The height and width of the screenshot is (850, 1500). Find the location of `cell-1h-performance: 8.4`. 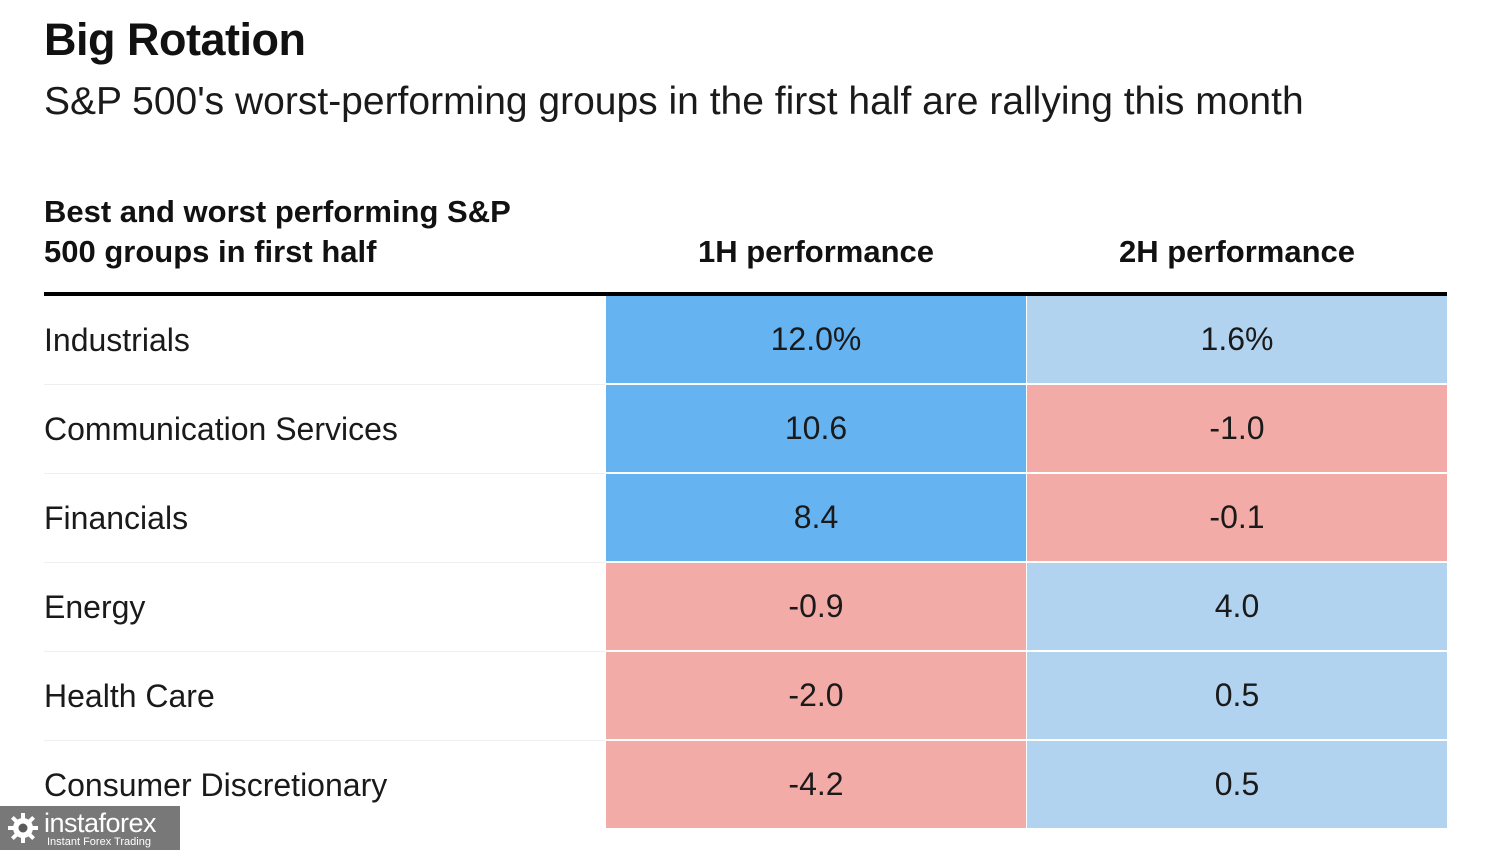

cell-1h-performance: 8.4 is located at coordinates (816, 517).